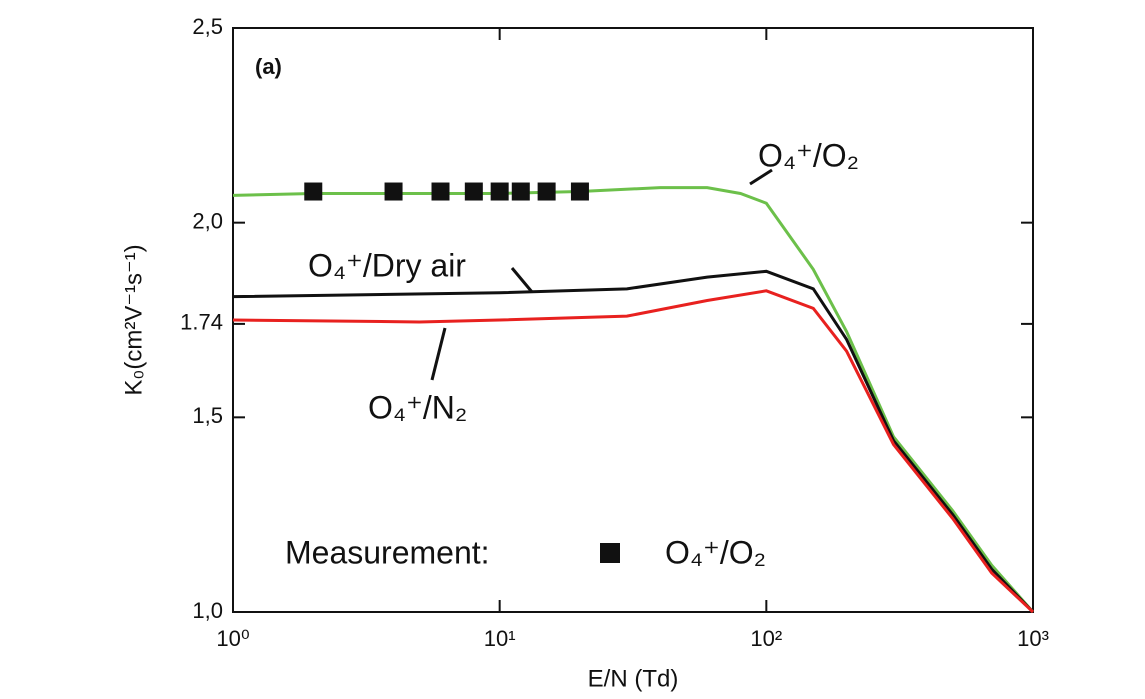  I want to click on x-tick-label: 10¹, so click(500, 638).